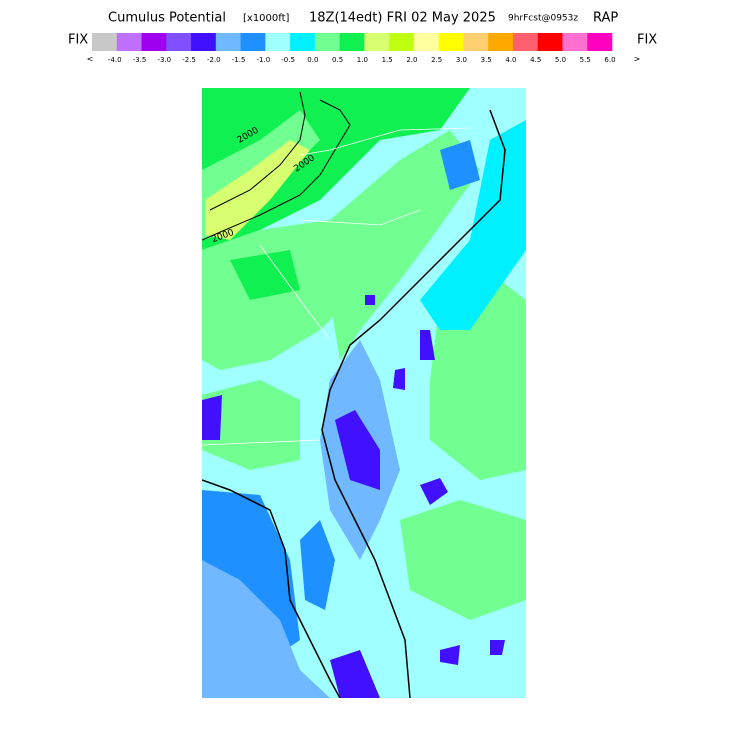 The width and height of the screenshot is (729, 733). Describe the element at coordinates (387, 60) in the screenshot. I see `legend-label: 1.5` at that location.